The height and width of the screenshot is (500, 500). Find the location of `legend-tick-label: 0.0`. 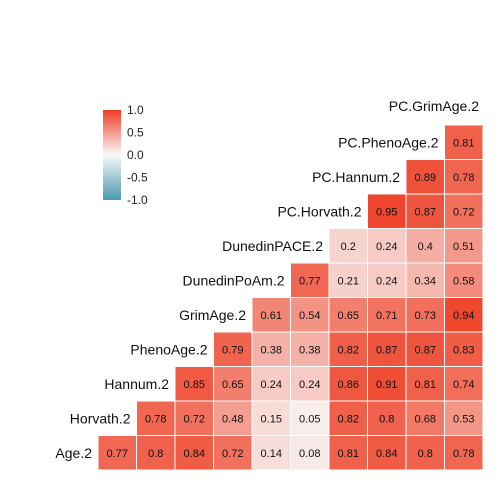

legend-tick-label: 0.0 is located at coordinates (135, 155).